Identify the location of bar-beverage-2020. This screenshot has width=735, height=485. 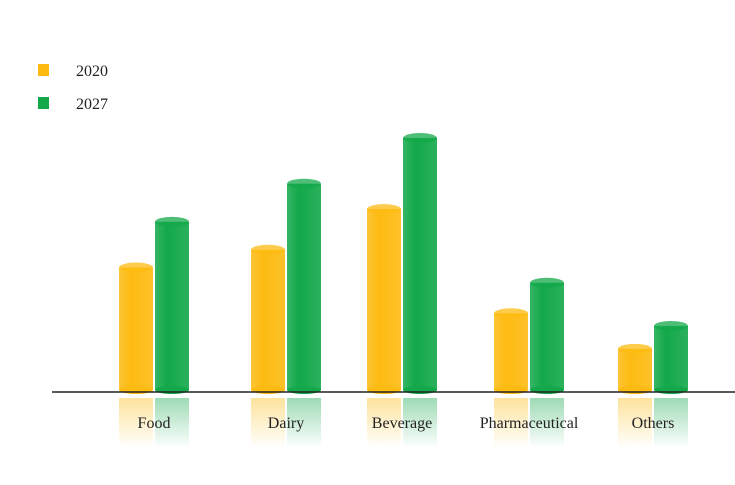
(384, 299).